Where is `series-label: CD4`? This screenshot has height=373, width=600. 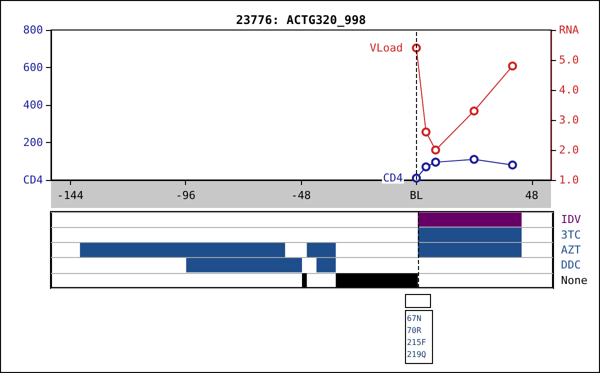
series-label: CD4 is located at coordinates (393, 178).